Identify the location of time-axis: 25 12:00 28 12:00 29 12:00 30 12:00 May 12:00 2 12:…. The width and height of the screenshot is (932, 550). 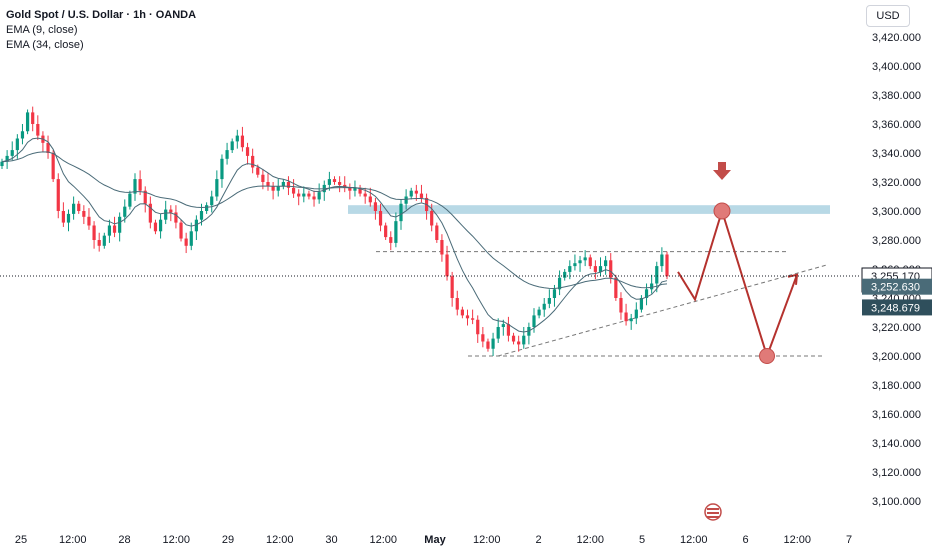
(433, 540).